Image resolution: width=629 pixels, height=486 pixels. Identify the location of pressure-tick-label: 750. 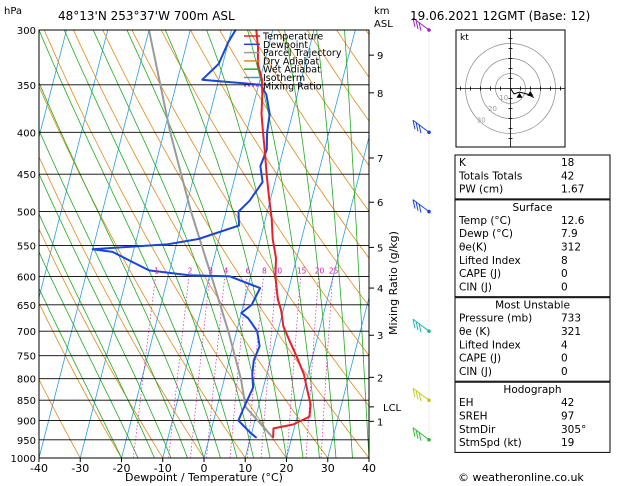
(26, 357).